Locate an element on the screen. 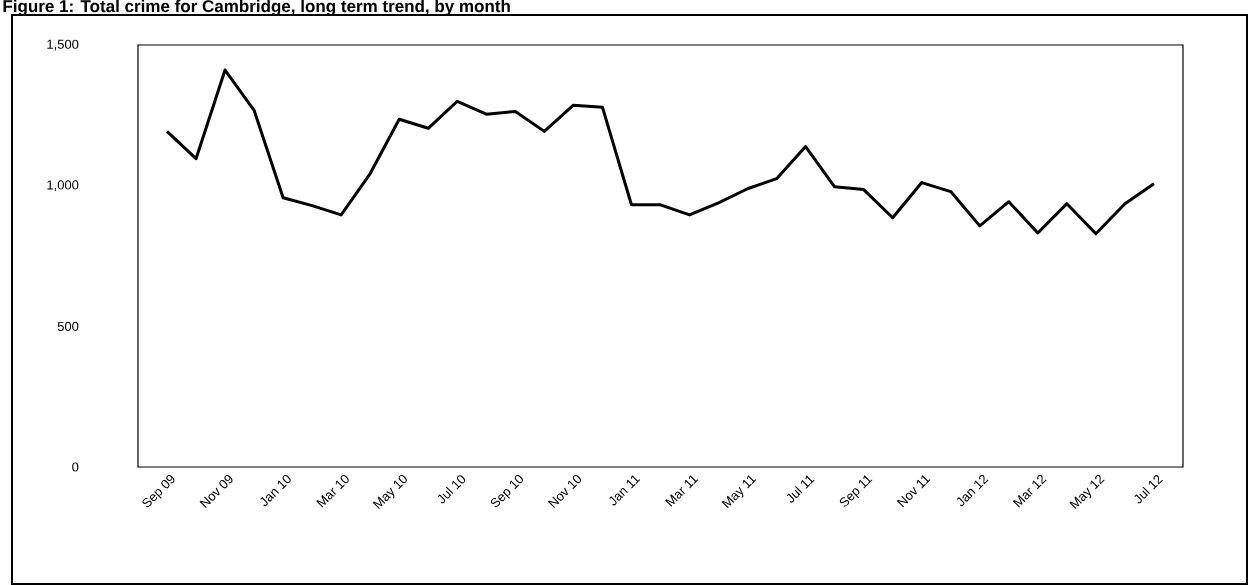 The height and width of the screenshot is (585, 1248). x-tick-label: Jul 12 is located at coordinates (1148, 489).